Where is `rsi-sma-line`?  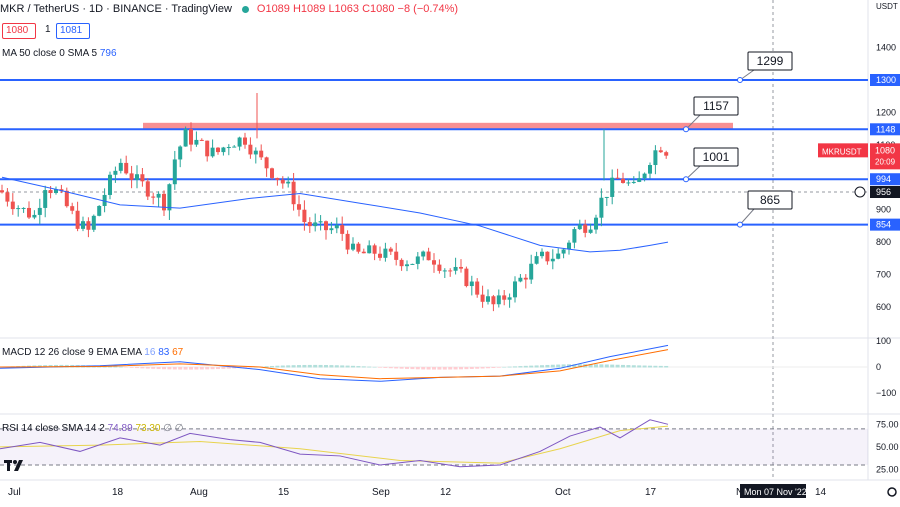
rsi-sma-line is located at coordinates (334, 444).